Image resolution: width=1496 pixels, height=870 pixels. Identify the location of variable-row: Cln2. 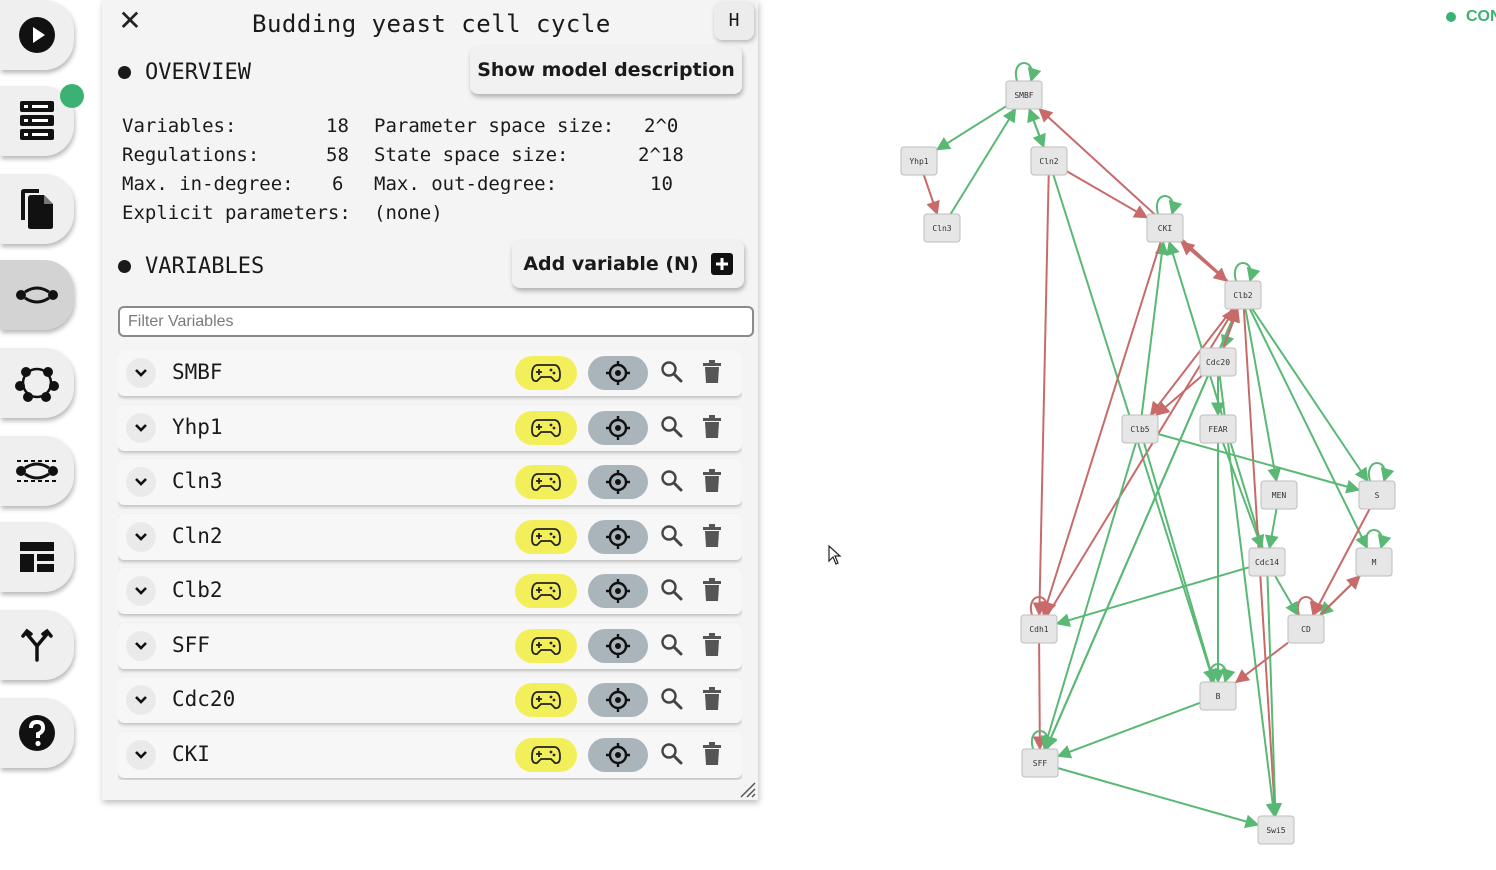
(430, 537).